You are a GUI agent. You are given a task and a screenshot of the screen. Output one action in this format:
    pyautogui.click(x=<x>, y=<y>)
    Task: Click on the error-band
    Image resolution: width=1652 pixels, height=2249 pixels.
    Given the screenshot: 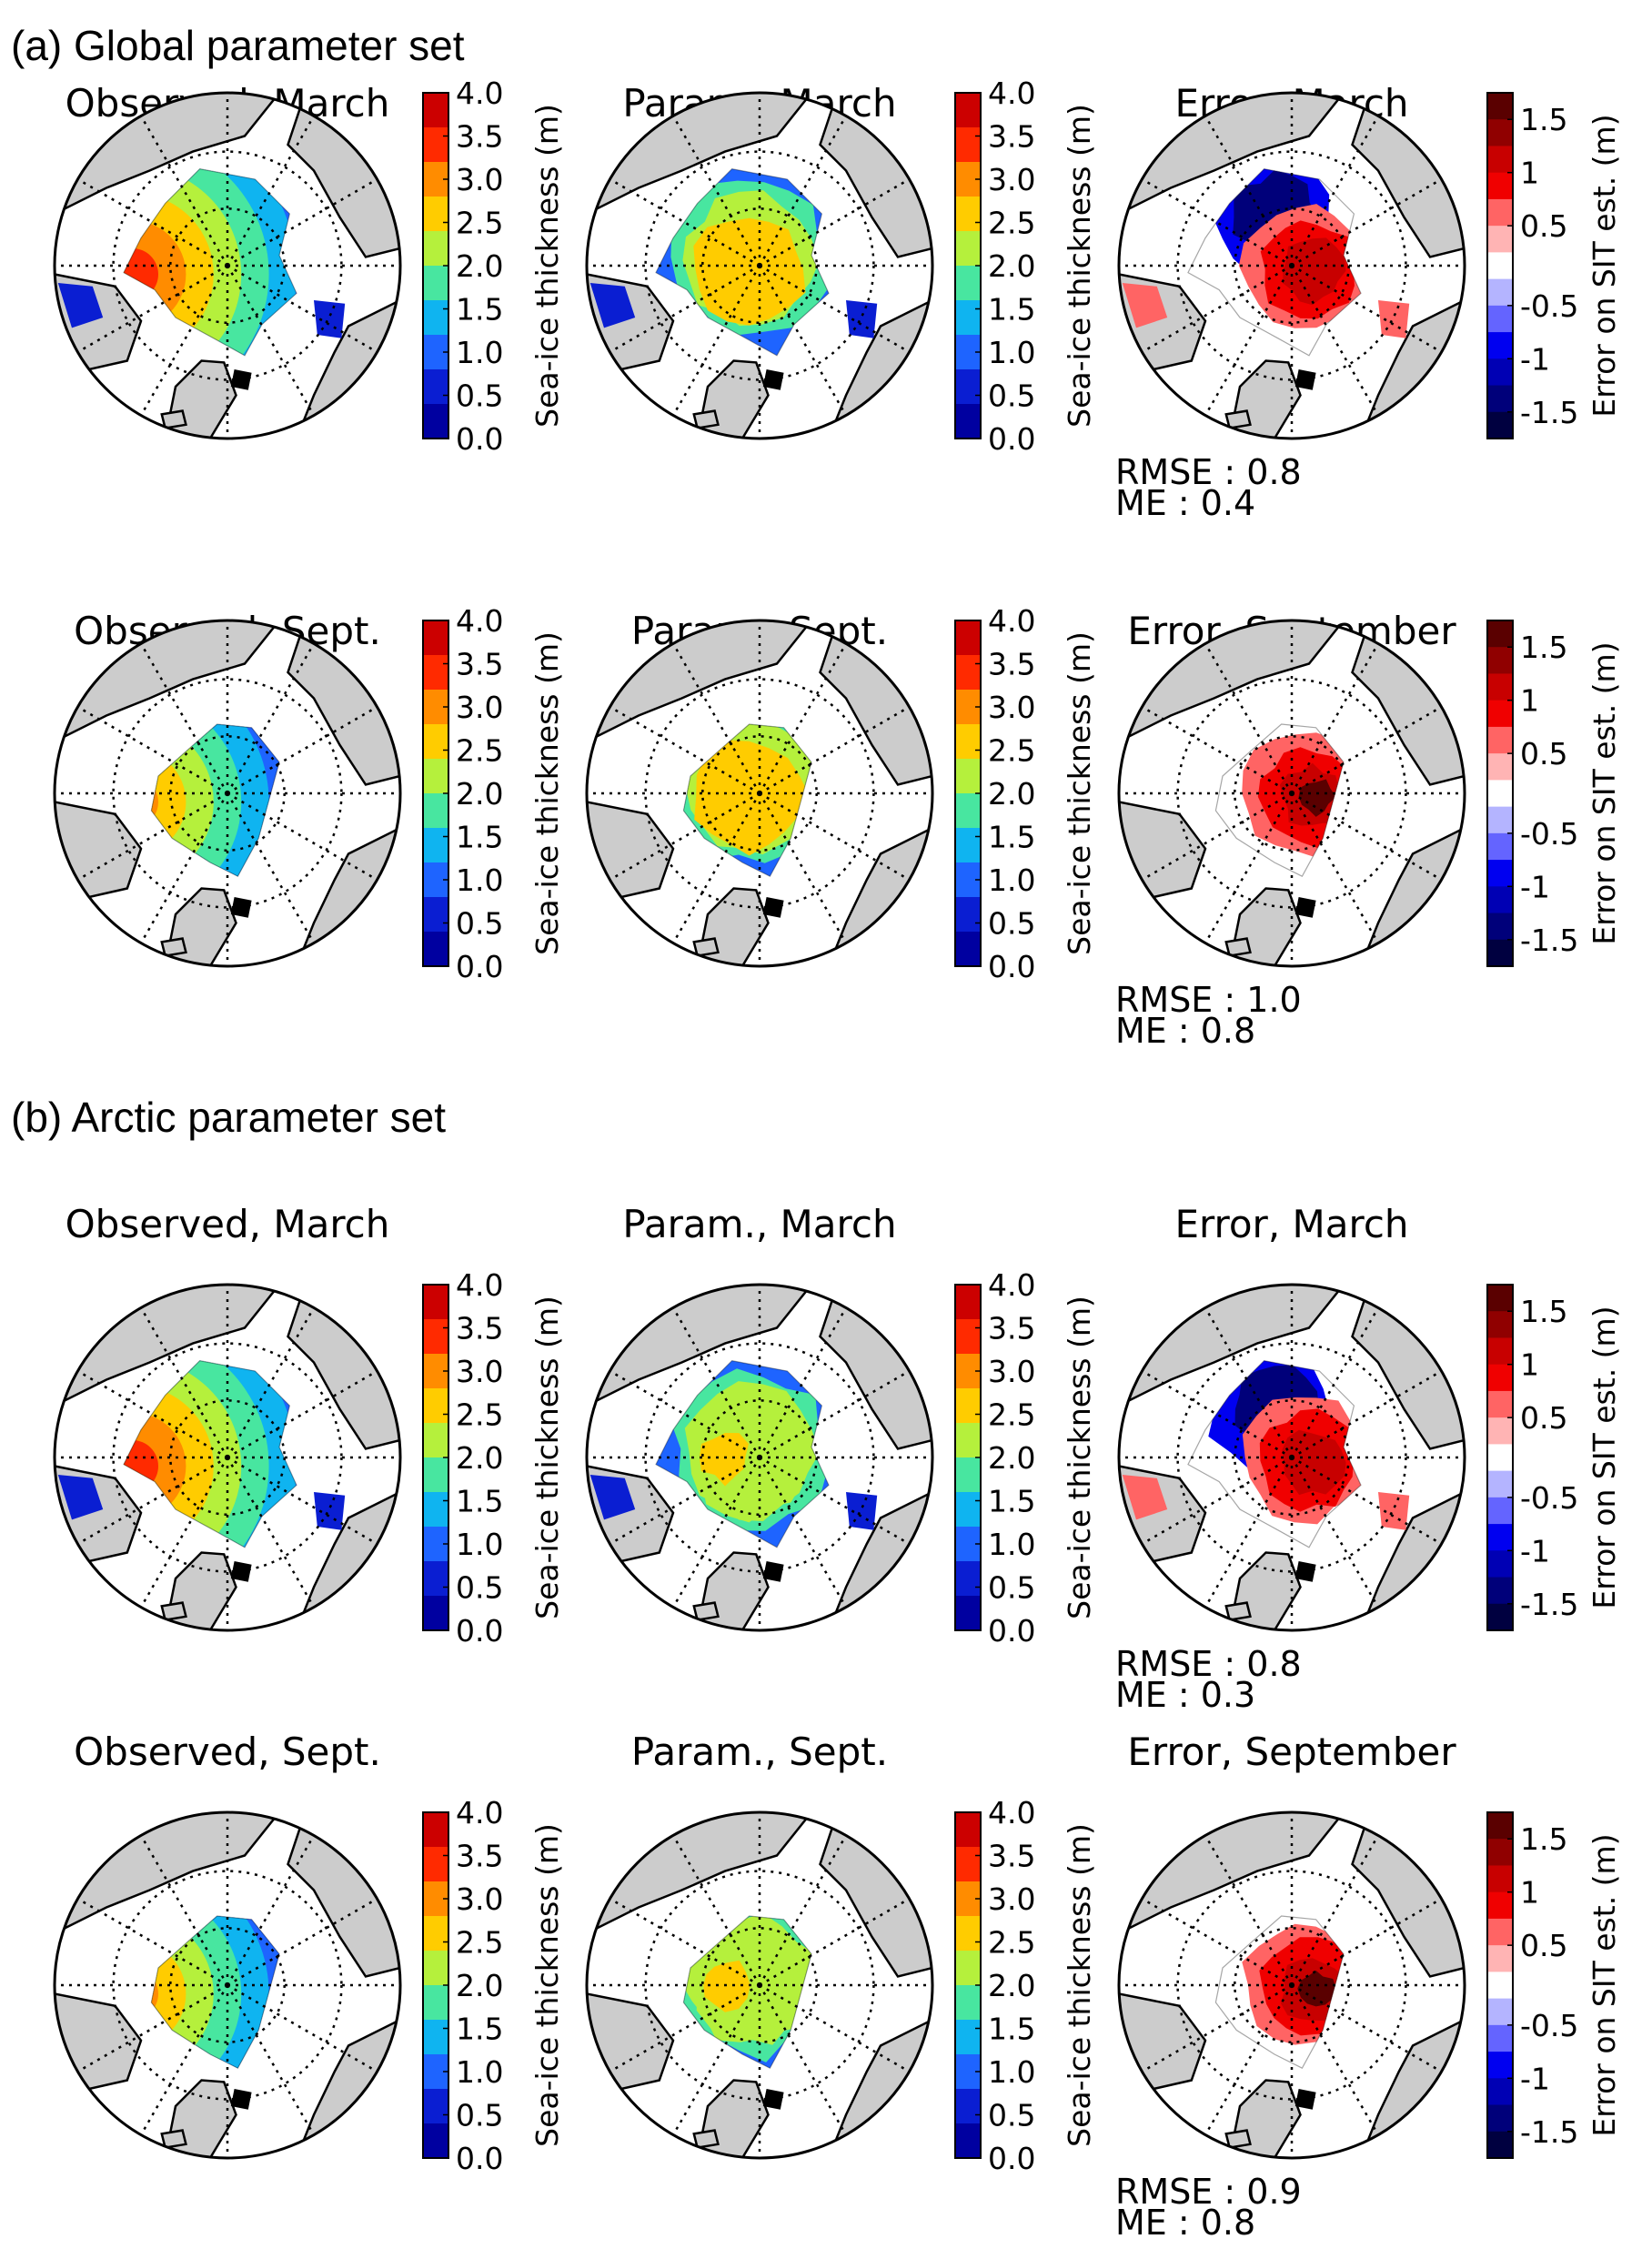 What is the action you would take?
    pyautogui.click(x=1314, y=271)
    